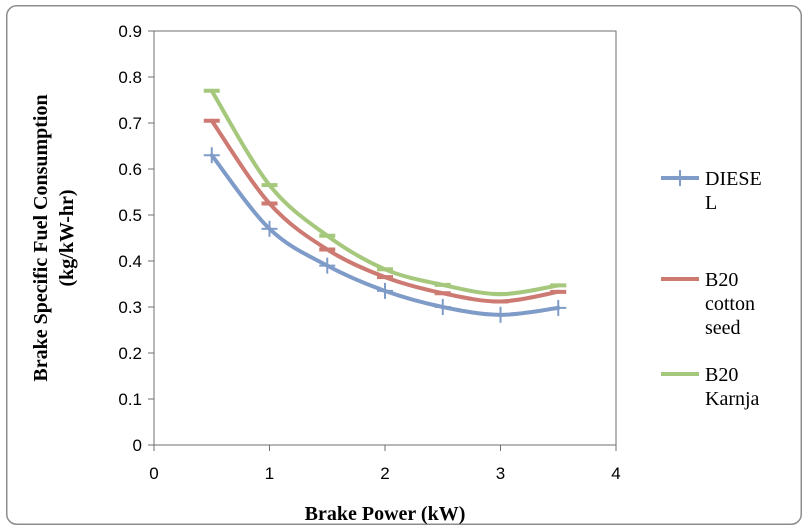 The width and height of the screenshot is (809, 531). Describe the element at coordinates (730, 304) in the screenshot. I see `legend-label-b20-cotton-seed: cotton` at that location.